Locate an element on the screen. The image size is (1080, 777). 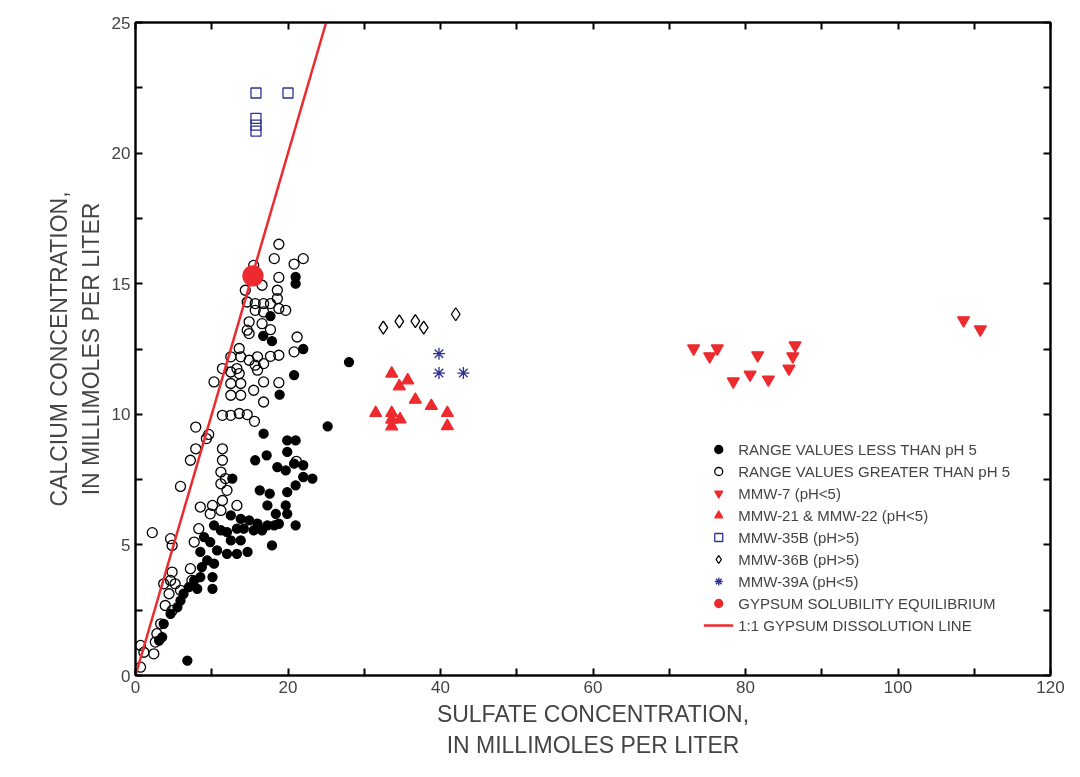
y-tick-label: 25 is located at coordinates (121, 23).